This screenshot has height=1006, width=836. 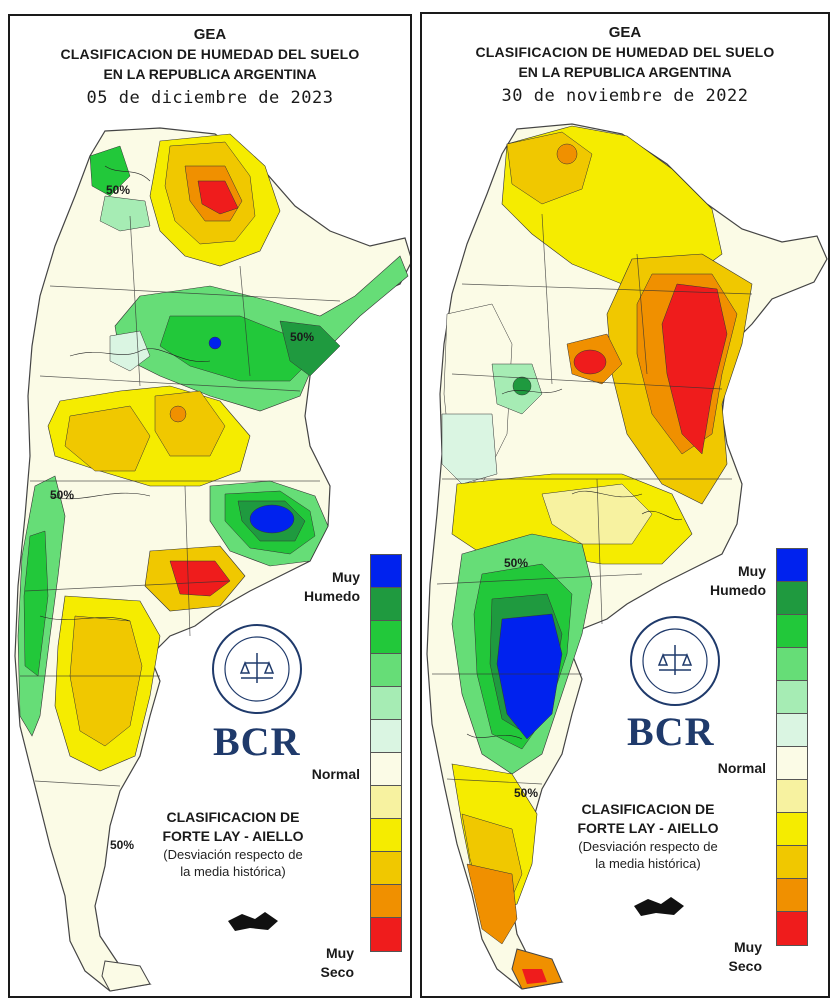 I want to click on patagonia-very-humid-zone, so click(x=529, y=676).